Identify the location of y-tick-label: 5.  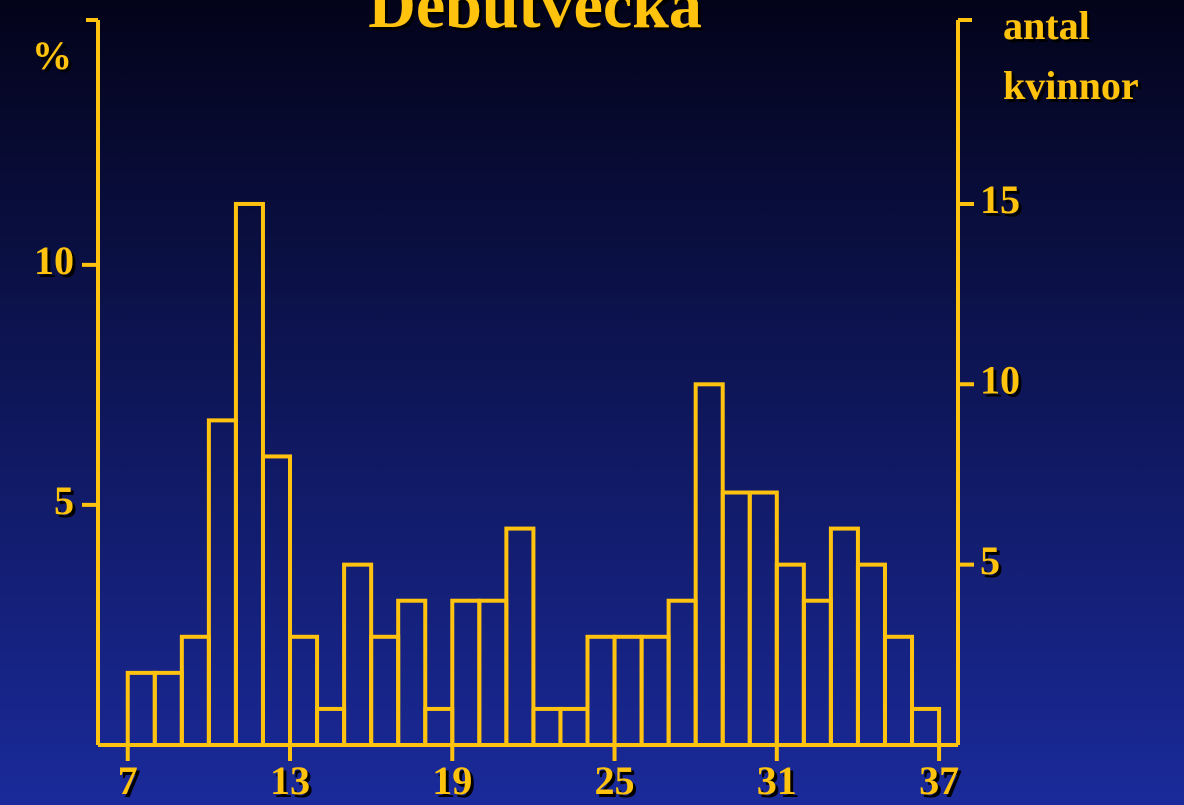
(64, 500).